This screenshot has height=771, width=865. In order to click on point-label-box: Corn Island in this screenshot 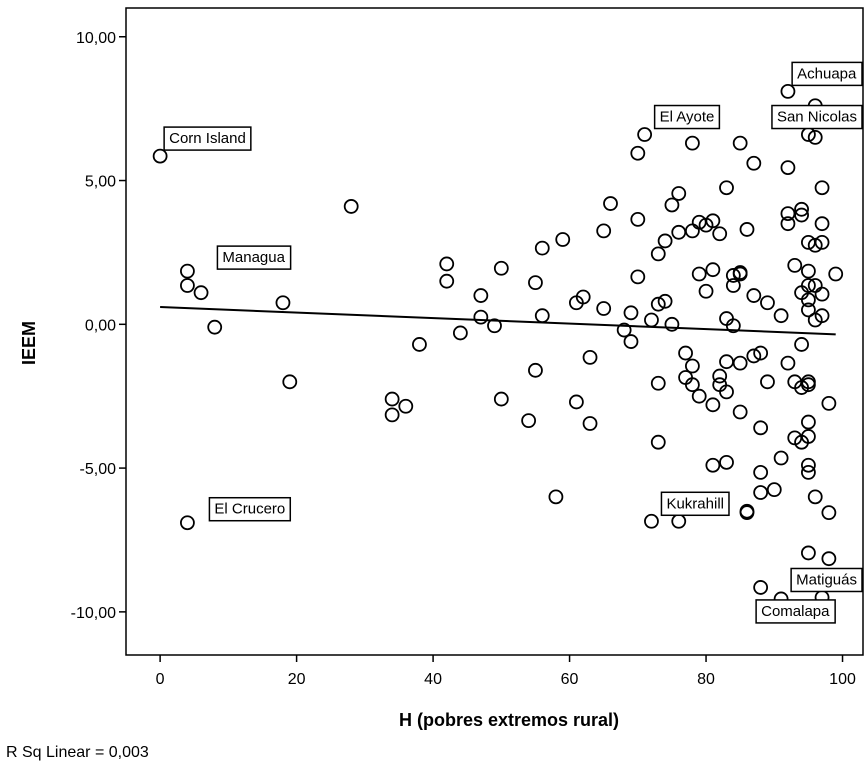, I will do `click(207, 138)`.